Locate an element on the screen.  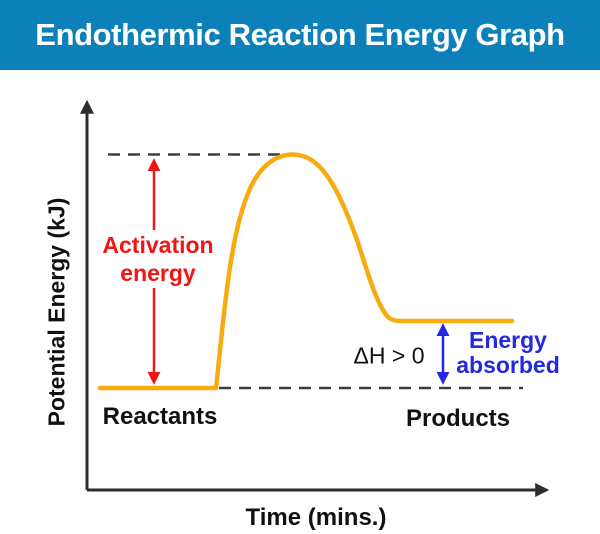
activation-energy-label-line1: Activation is located at coordinates (158, 245).